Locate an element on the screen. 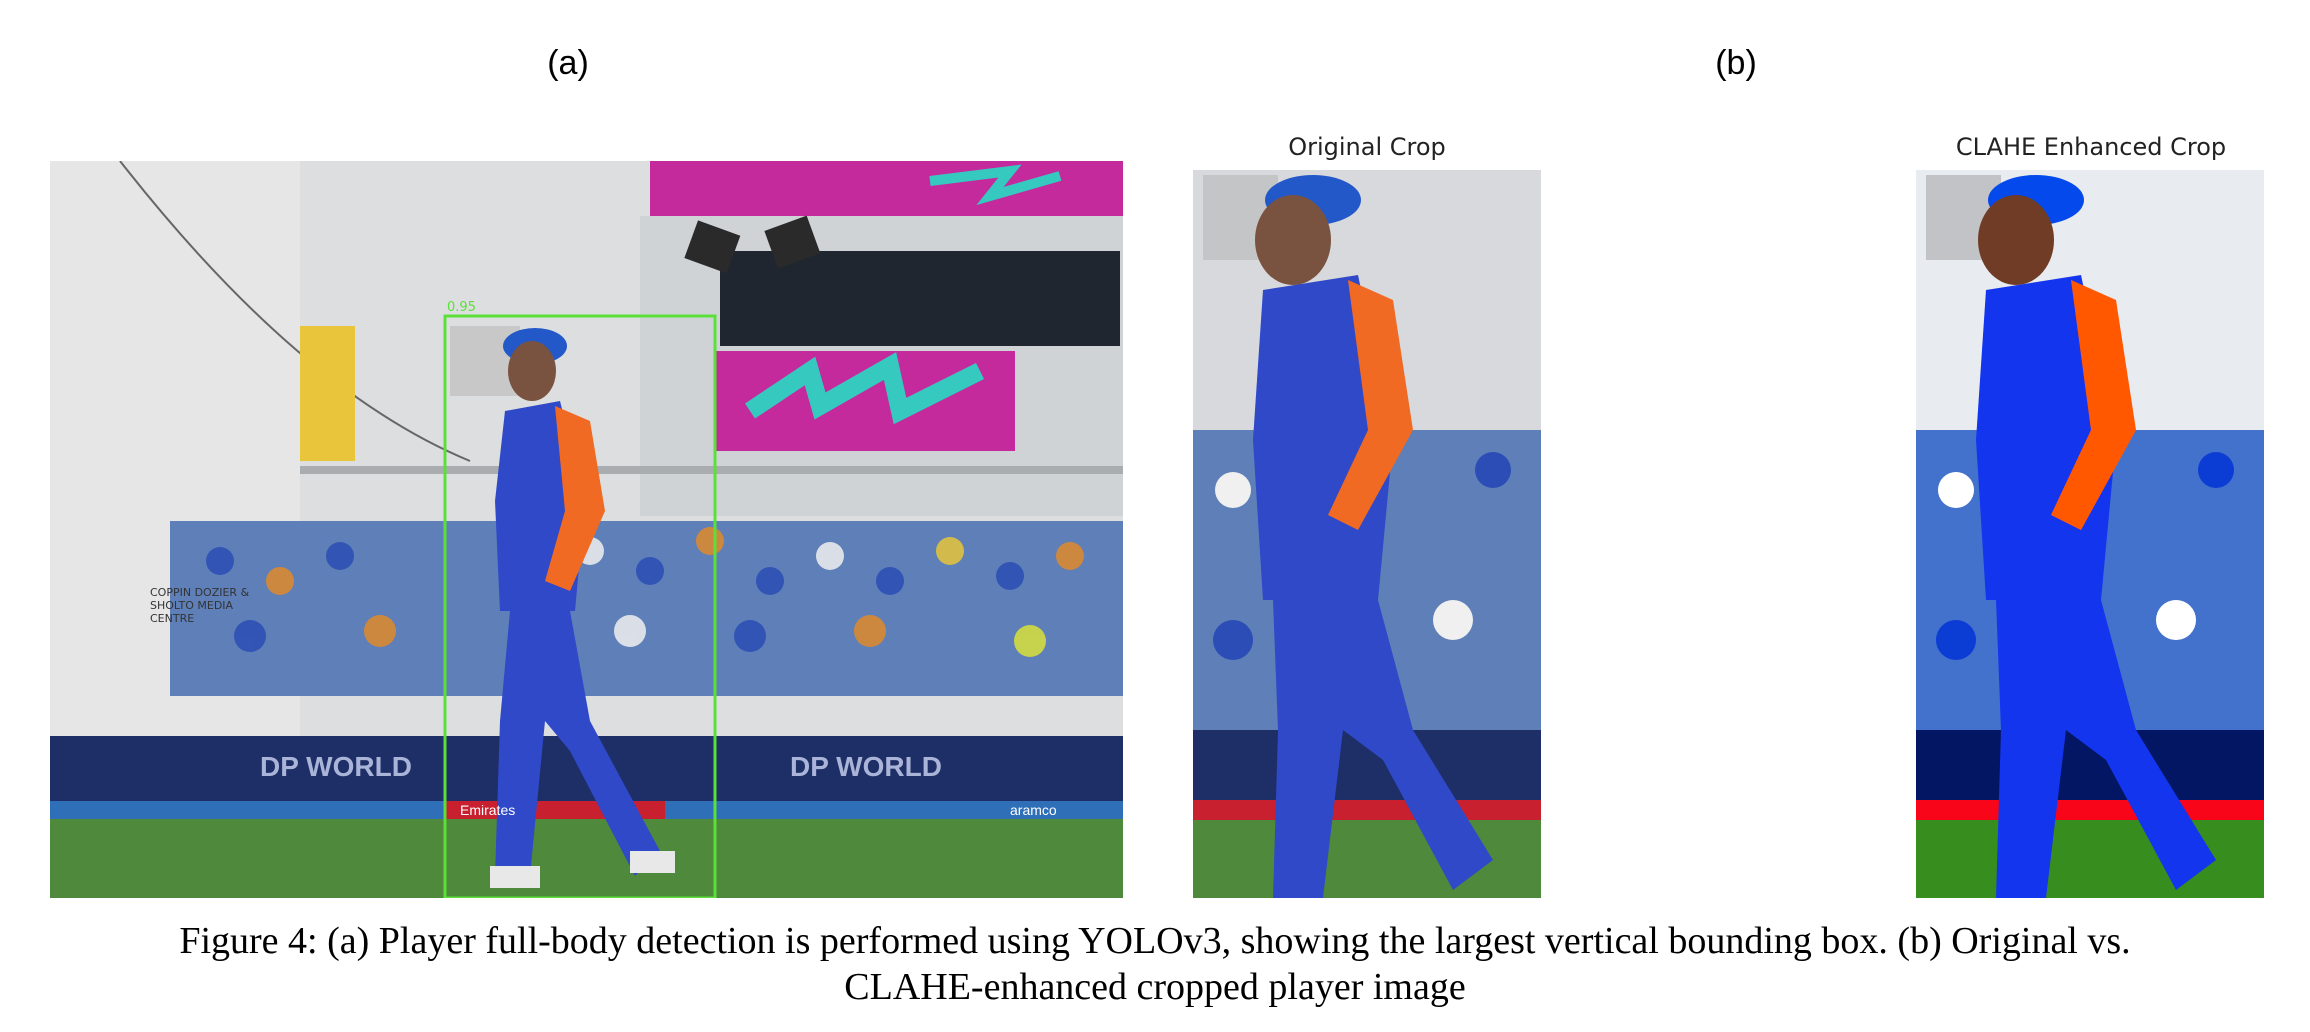 This screenshot has width=2310, height=1032. board-text-dp-world-2: DP WORLD is located at coordinates (866, 766).